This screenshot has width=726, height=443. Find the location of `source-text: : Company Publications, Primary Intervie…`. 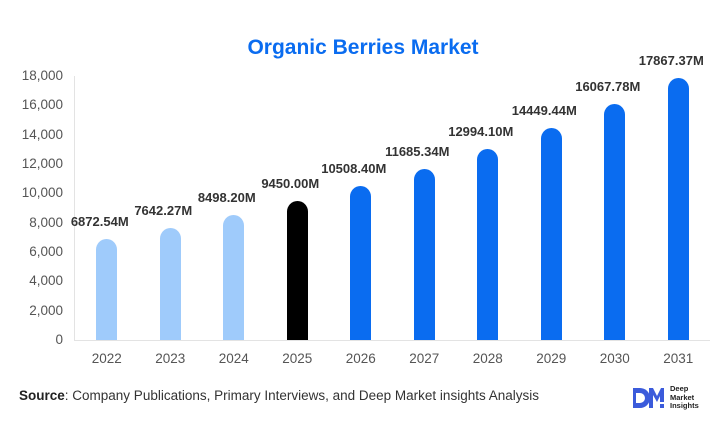

source-text: : Company Publications, Primary Intervie… is located at coordinates (301, 395).